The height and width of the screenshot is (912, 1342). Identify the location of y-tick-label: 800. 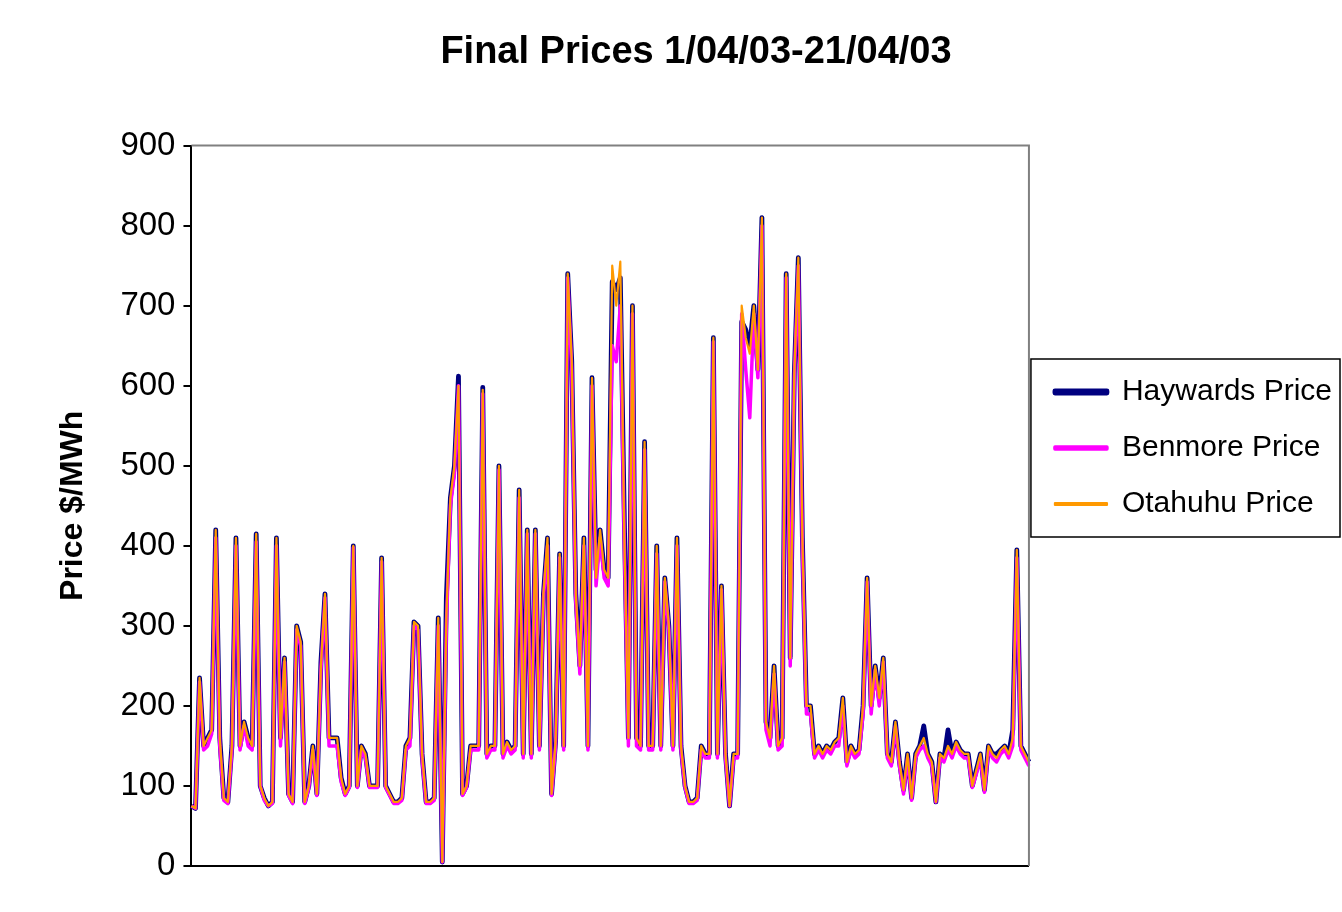
(148, 223).